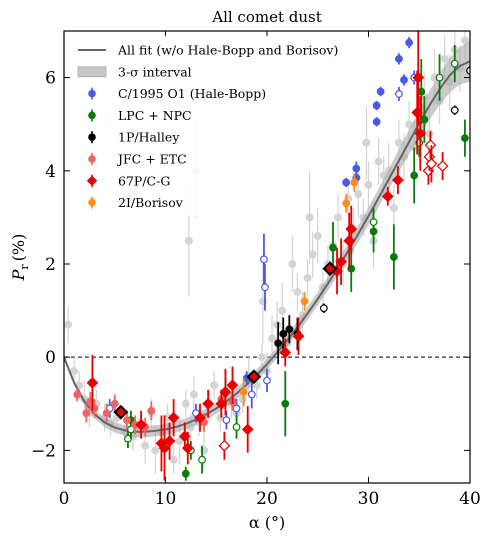  I want to click on legend-entry: 3-σ interval, so click(134, 71).